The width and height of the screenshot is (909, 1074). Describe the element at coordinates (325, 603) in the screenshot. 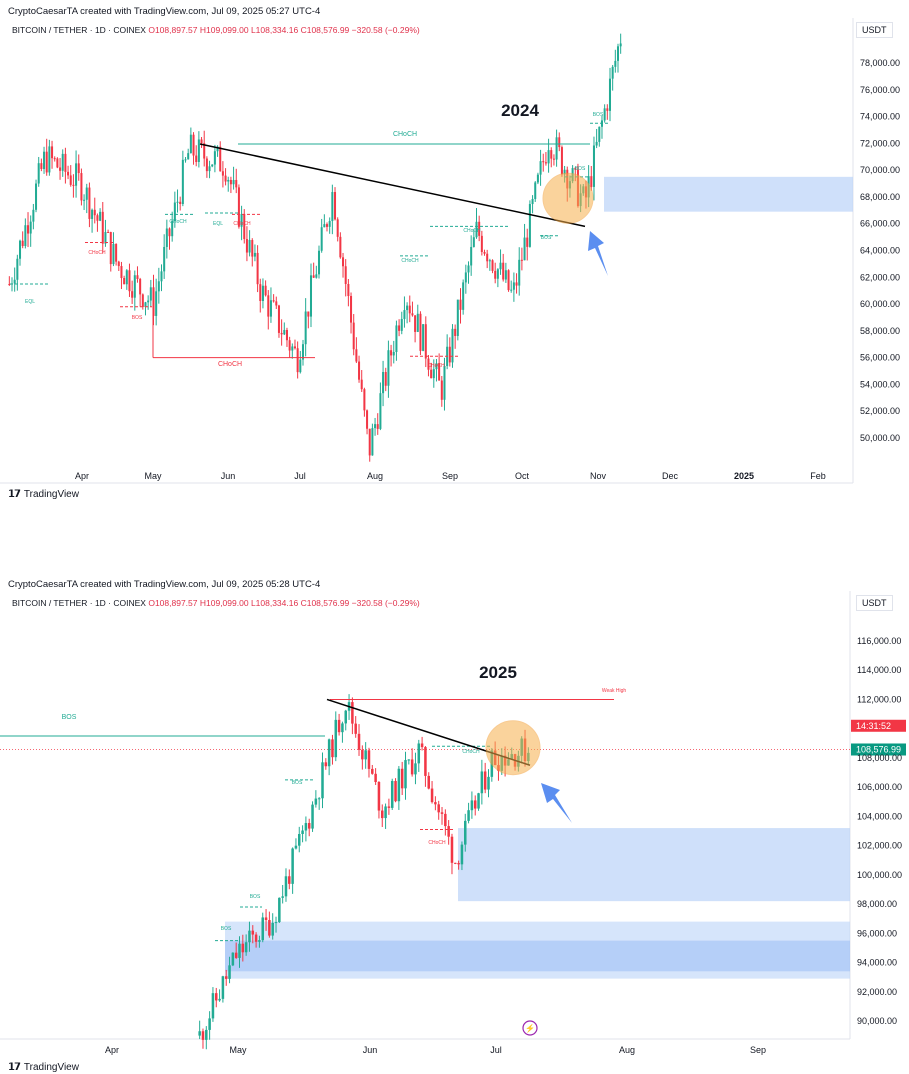

I see `close-value: C108,576.99` at that location.